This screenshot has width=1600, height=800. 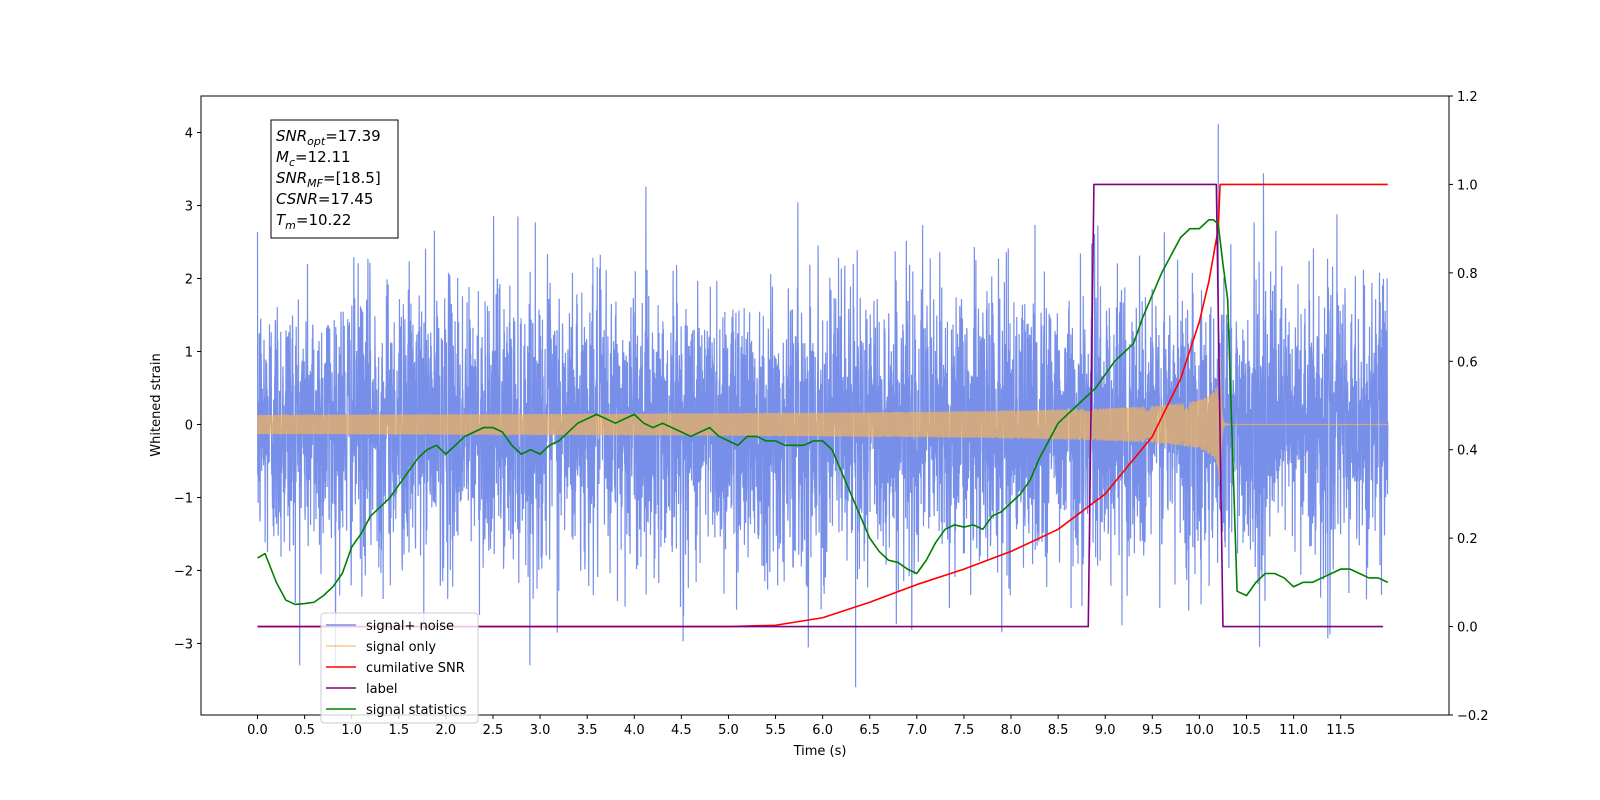 I want to click on y-tick-label: −3, so click(x=183, y=644).